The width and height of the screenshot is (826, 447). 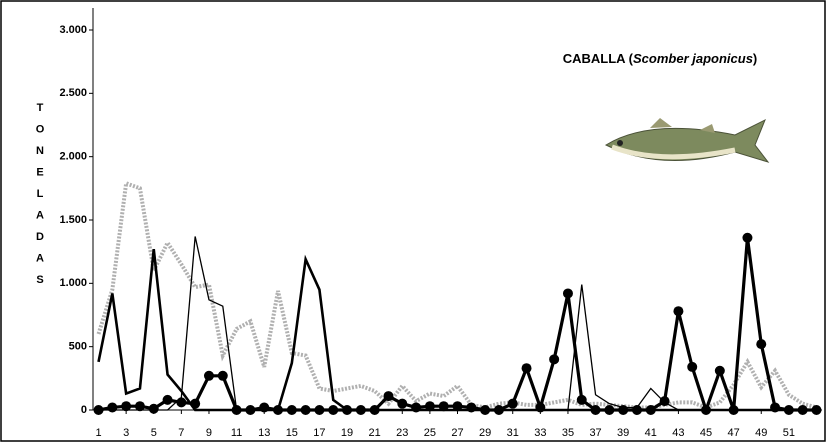 I want to click on y-tick-label: 3.000, so click(x=73, y=30).